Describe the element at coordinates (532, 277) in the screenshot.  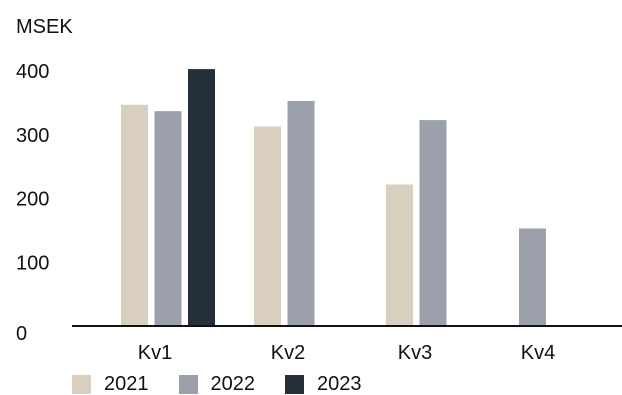
I see `bar-2022-Kv4` at that location.